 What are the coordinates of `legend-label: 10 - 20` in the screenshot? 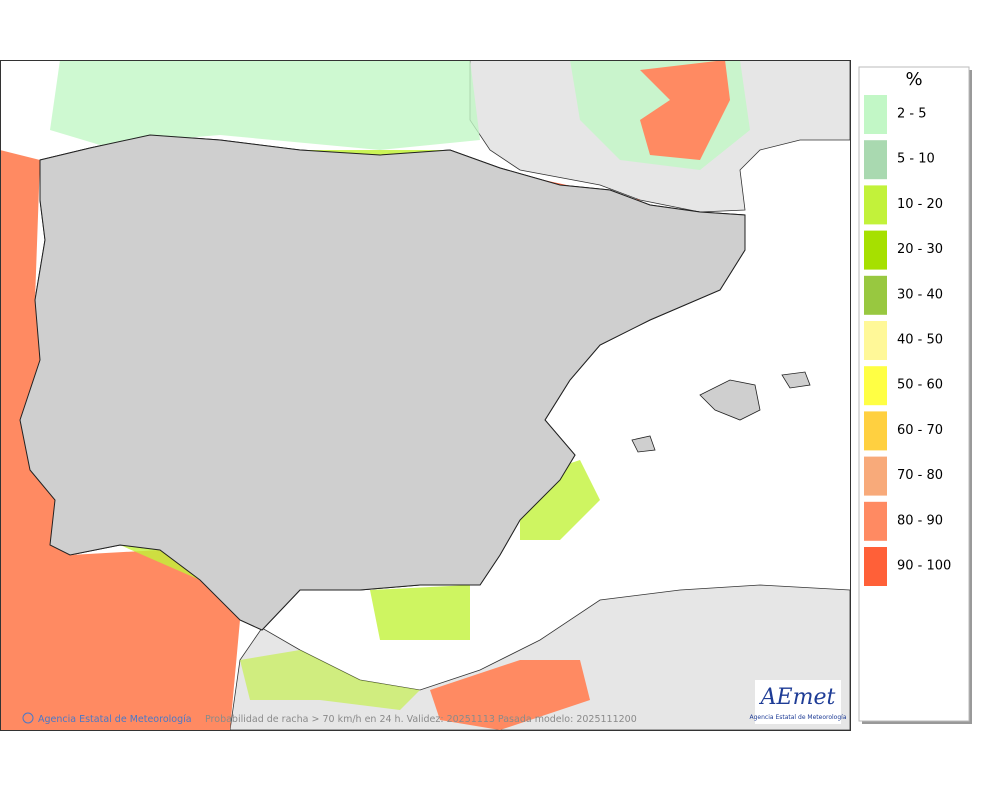 It's located at (920, 204).